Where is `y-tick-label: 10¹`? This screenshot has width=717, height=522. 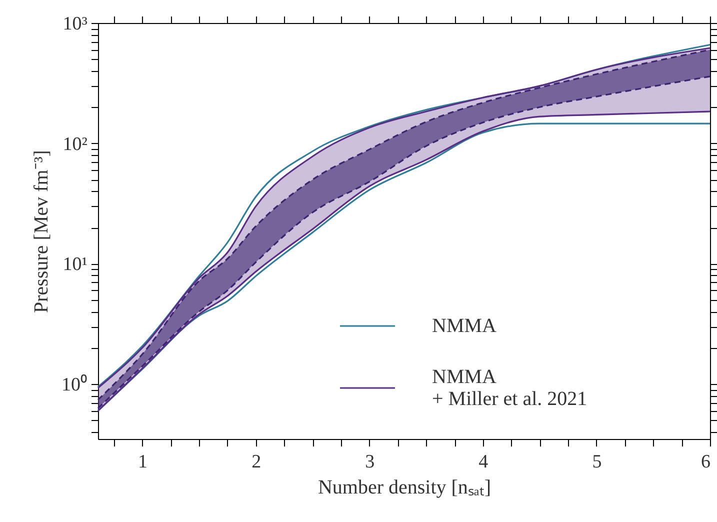 y-tick-label: 10¹ is located at coordinates (75, 265).